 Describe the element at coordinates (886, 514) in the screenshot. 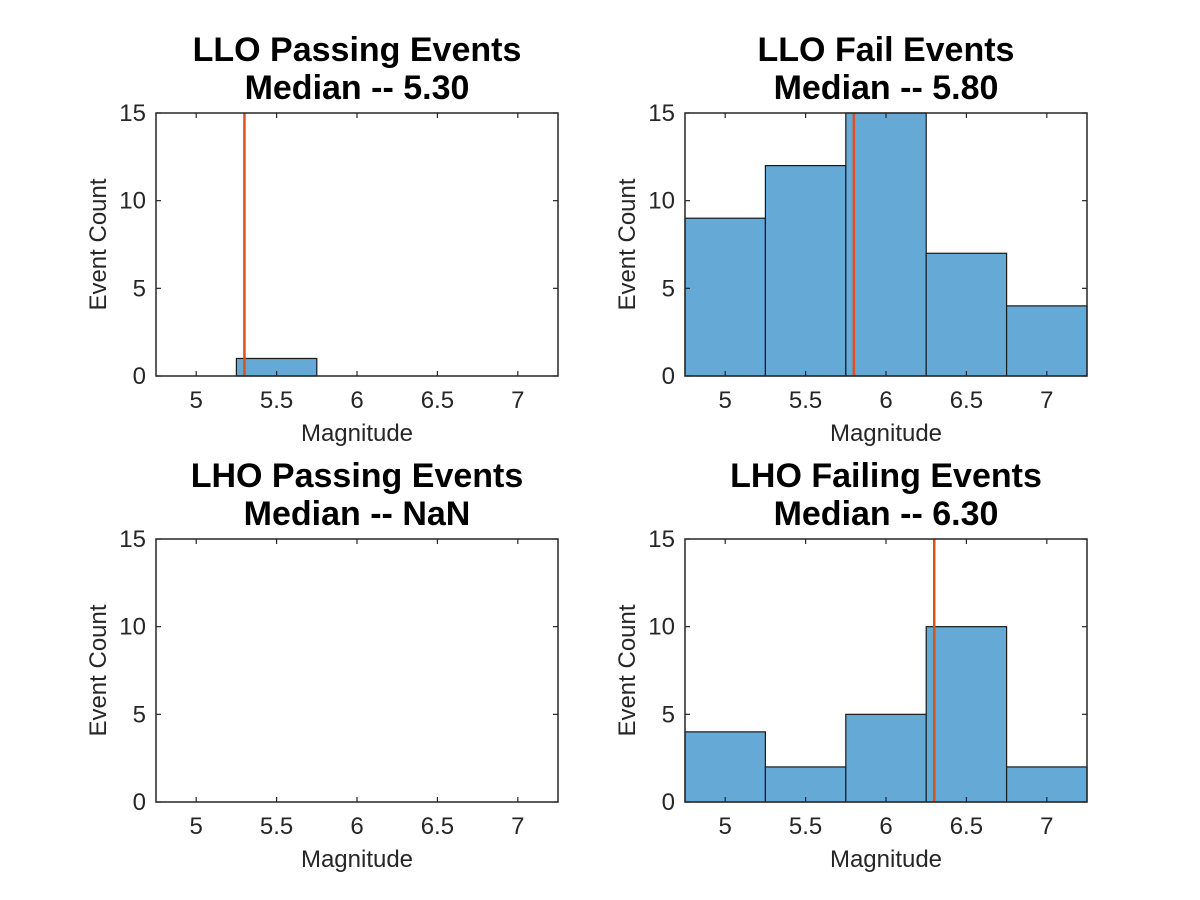

I see `chart-title-line-2: Median -- 6.30` at that location.